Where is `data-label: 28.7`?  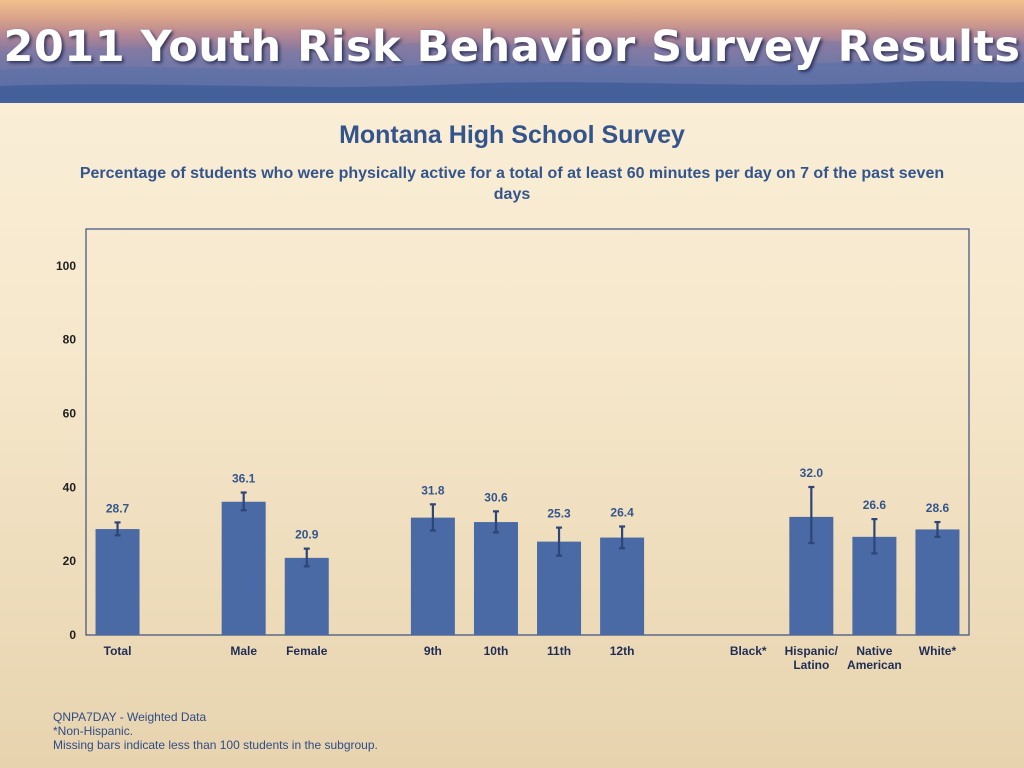 data-label: 28.7 is located at coordinates (118, 508).